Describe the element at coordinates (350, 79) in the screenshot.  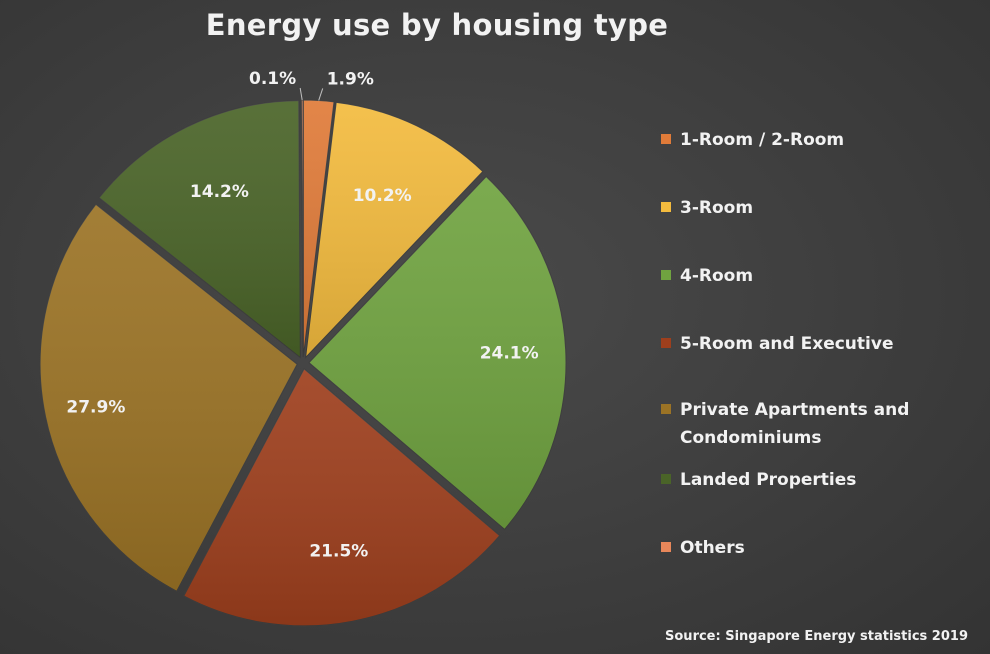
I see `data-label: 1.9%` at that location.